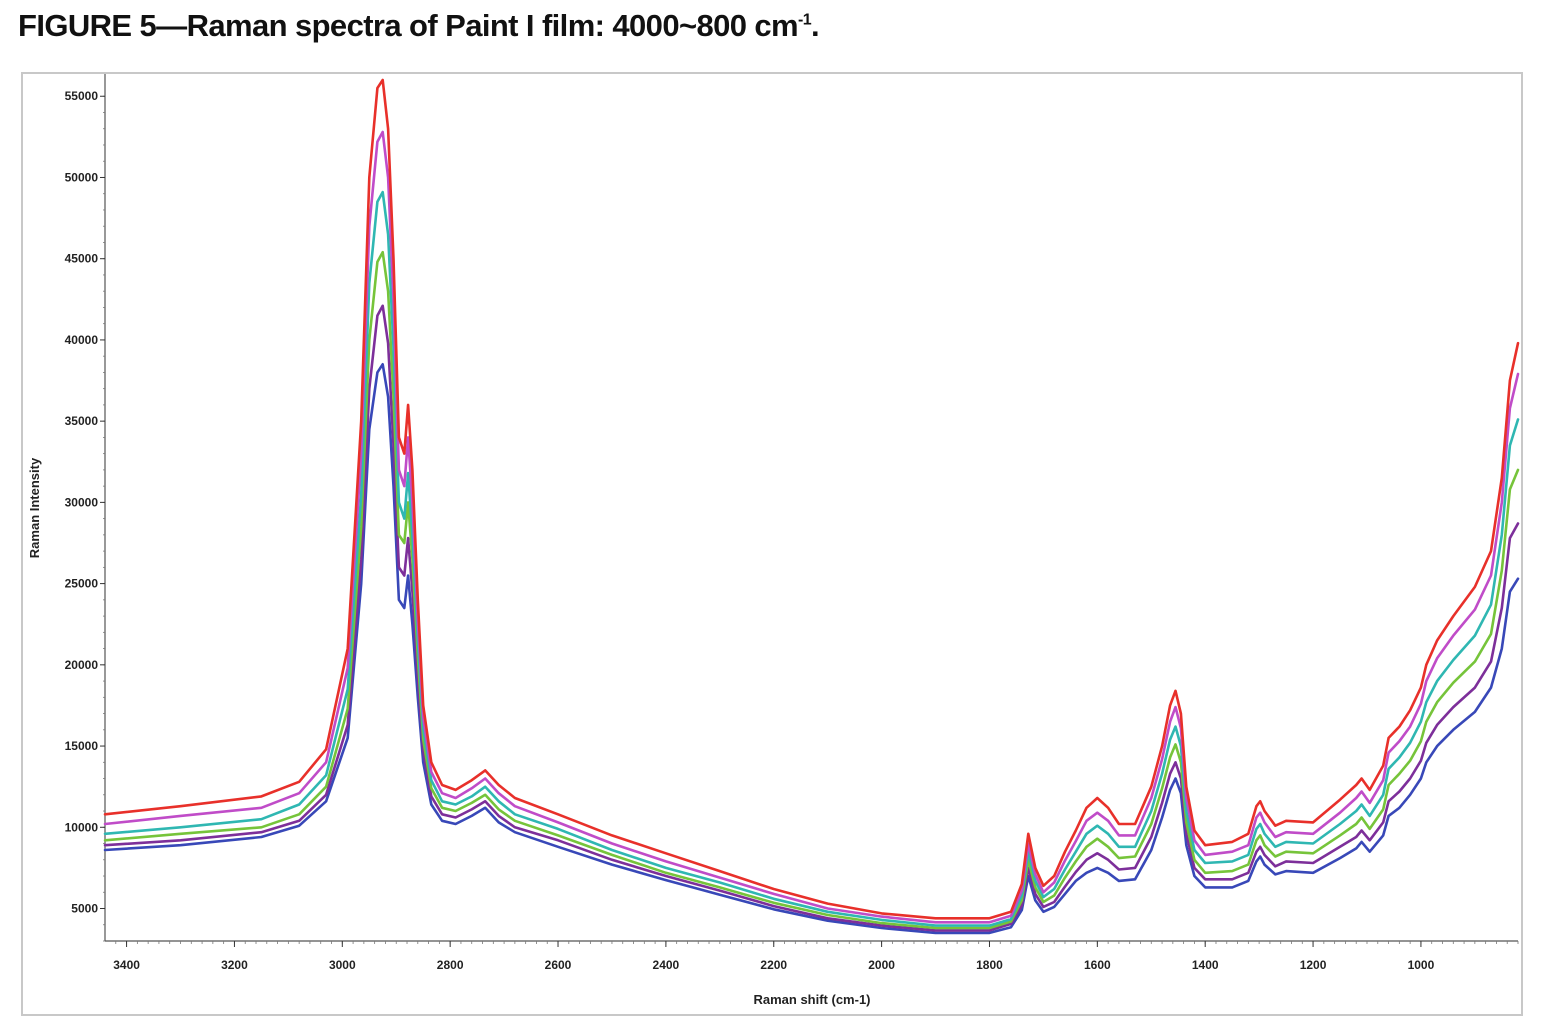 The height and width of the screenshot is (1024, 1550). What do you see at coordinates (1205, 965) in the screenshot?
I see `x-tick-label: 1400` at bounding box center [1205, 965].